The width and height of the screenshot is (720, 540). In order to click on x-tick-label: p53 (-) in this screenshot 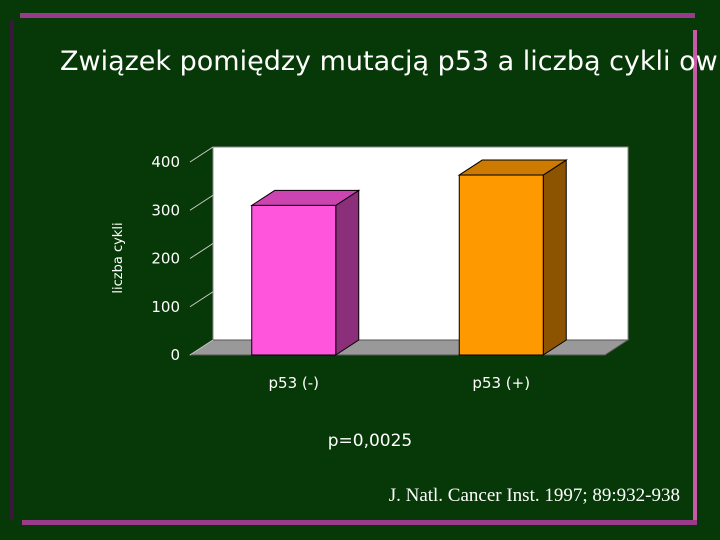, I will do `click(294, 383)`.